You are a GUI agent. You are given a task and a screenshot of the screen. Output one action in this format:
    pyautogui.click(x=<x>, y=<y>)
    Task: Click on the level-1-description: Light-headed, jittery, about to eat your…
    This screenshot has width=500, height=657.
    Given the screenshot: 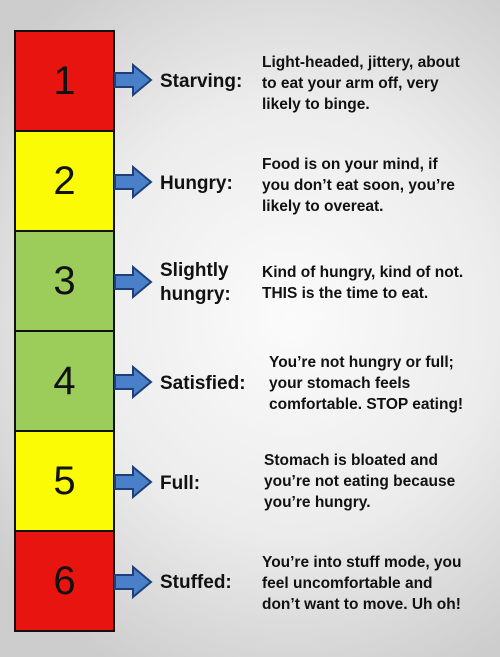 What is the action you would take?
    pyautogui.click(x=361, y=83)
    